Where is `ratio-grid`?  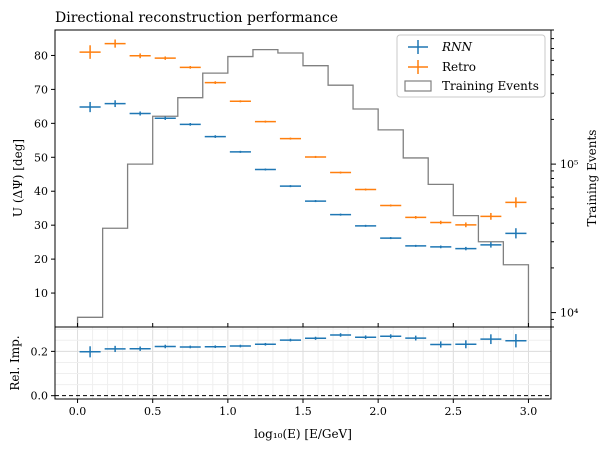
ratio-grid is located at coordinates (303, 363).